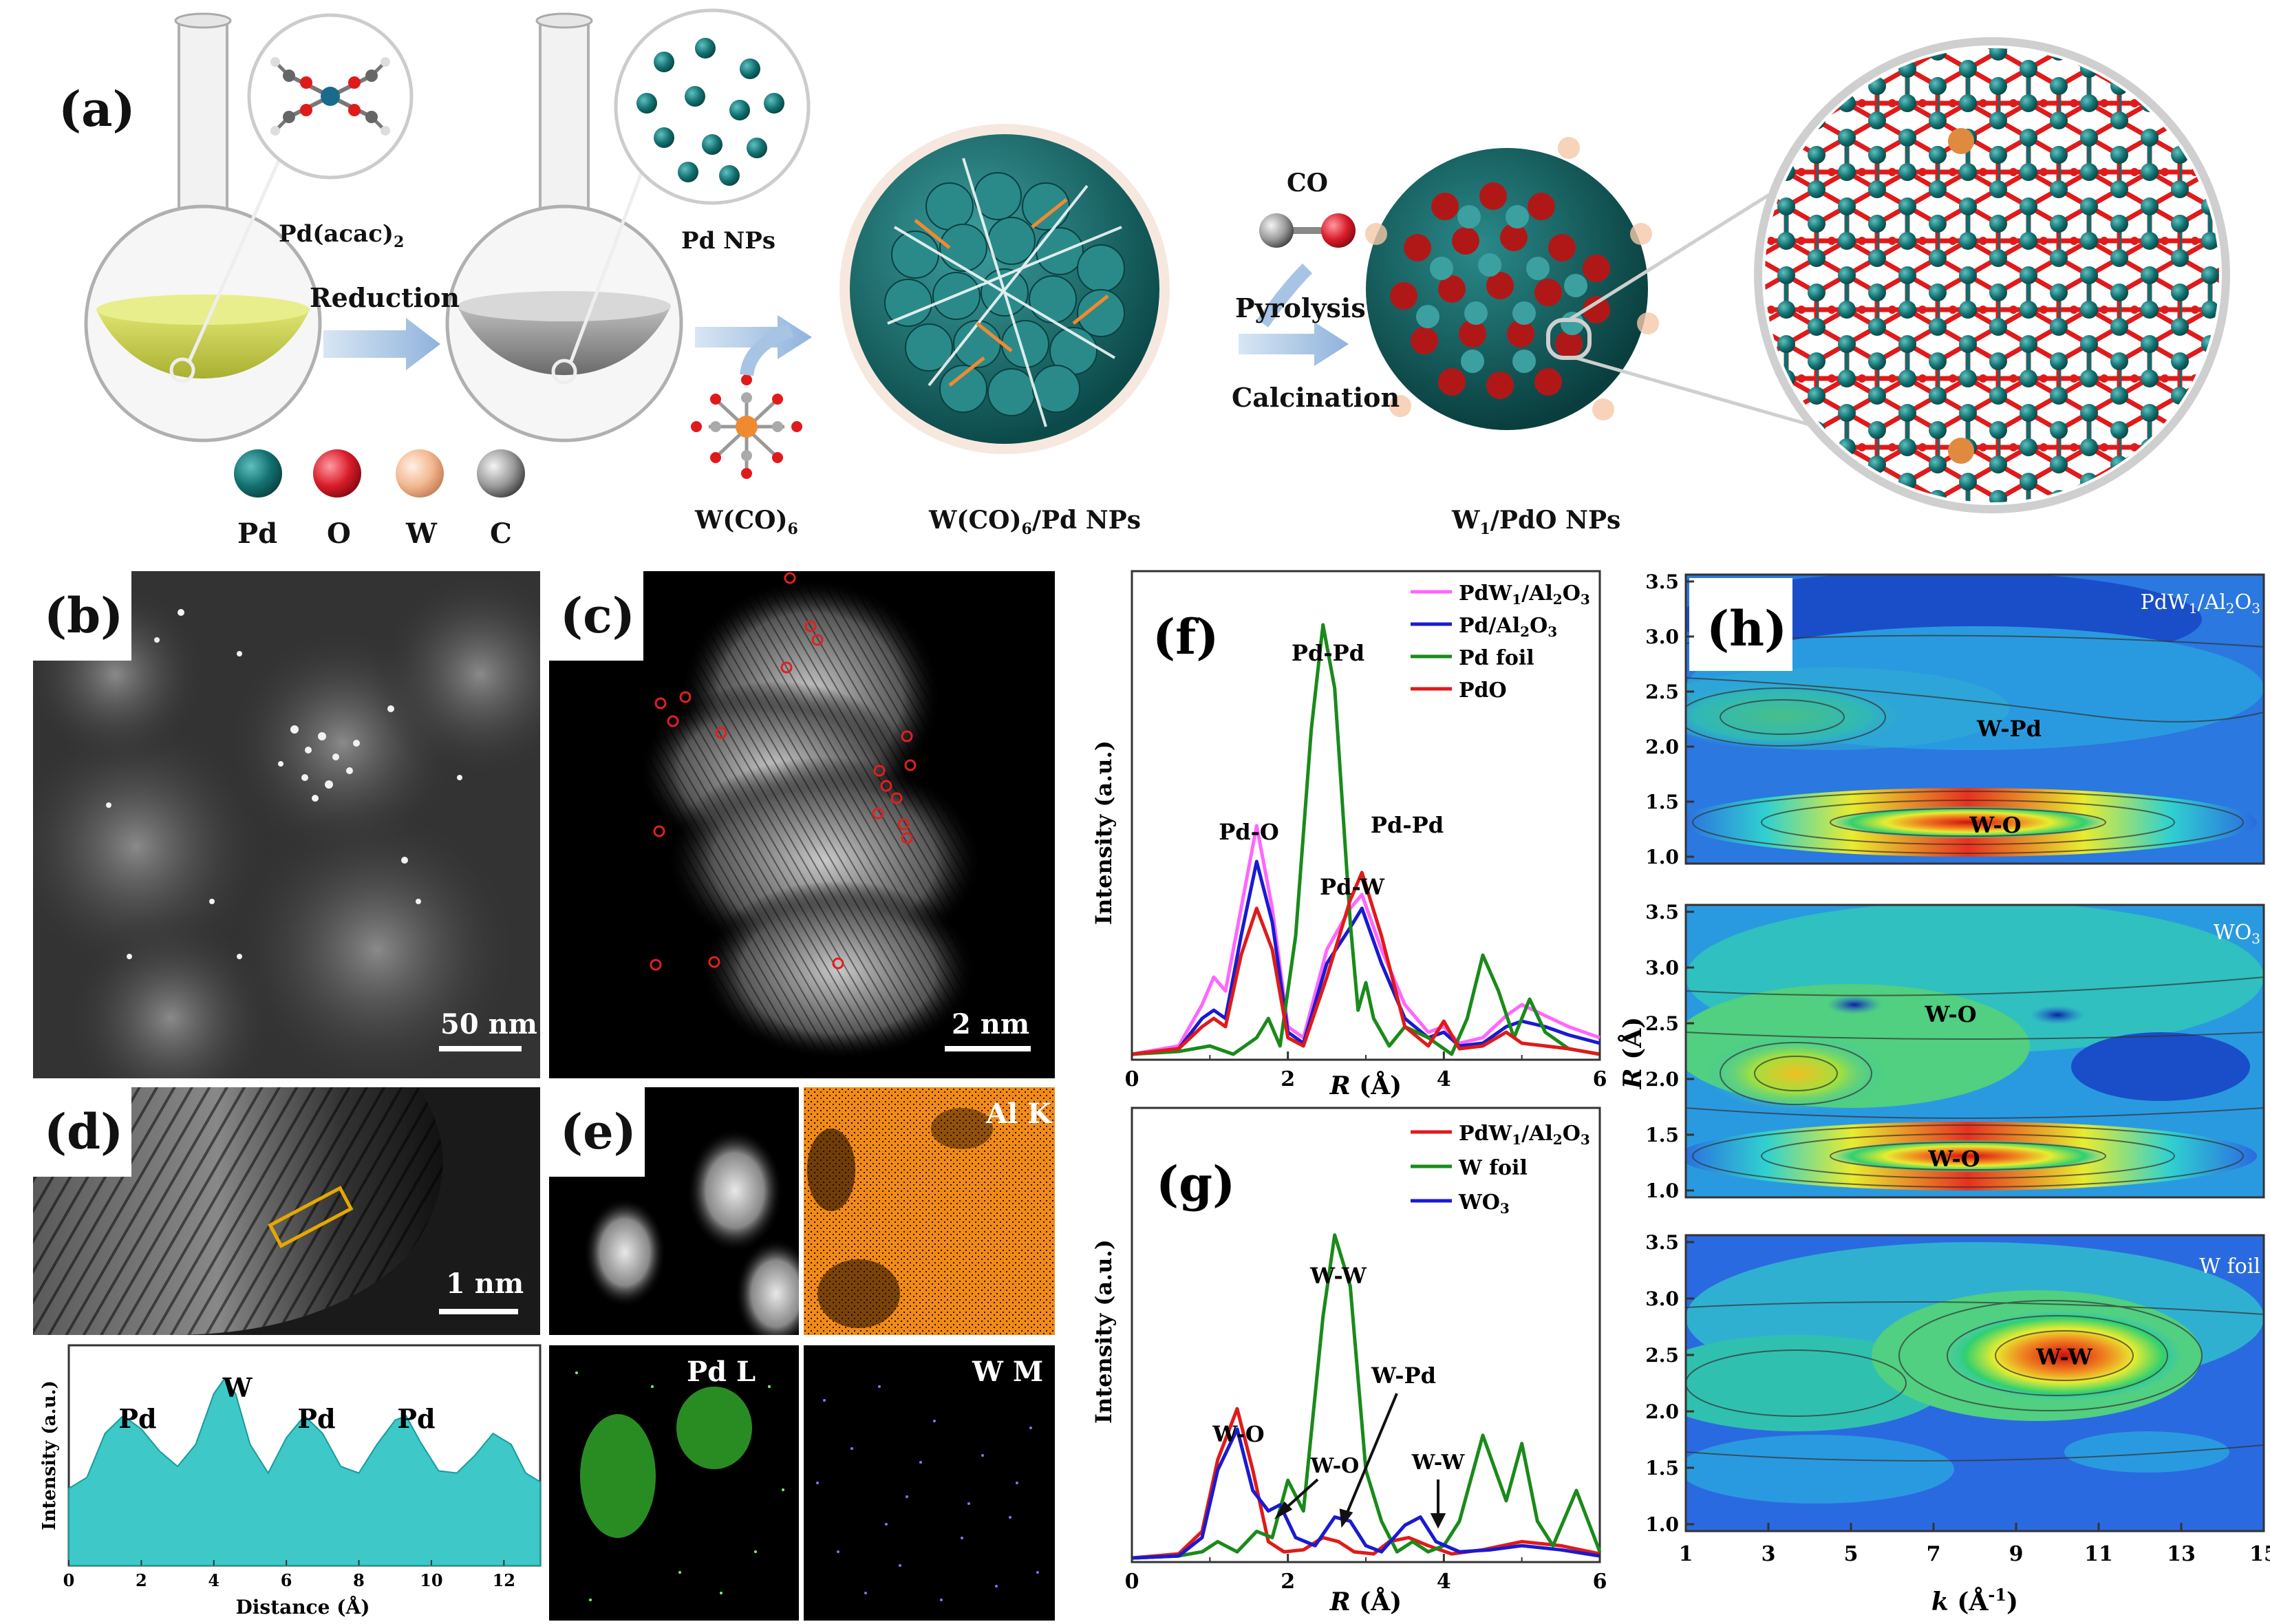 This screenshot has width=2270, height=1624. What do you see at coordinates (728, 241) in the screenshot?
I see `pdnps-label: Pd NPs` at bounding box center [728, 241].